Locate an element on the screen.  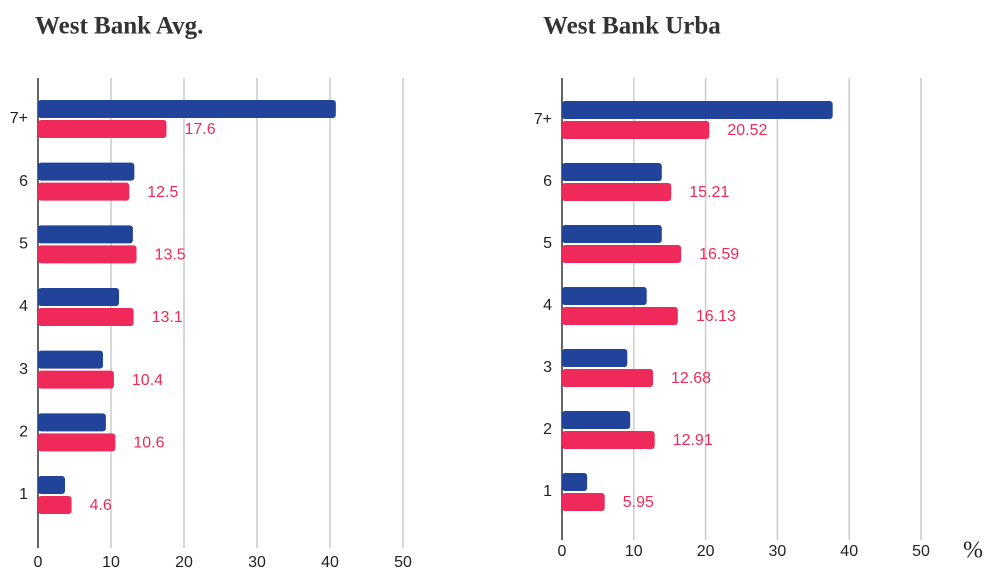
chart-title: West Bank Avg. is located at coordinates (119, 26).